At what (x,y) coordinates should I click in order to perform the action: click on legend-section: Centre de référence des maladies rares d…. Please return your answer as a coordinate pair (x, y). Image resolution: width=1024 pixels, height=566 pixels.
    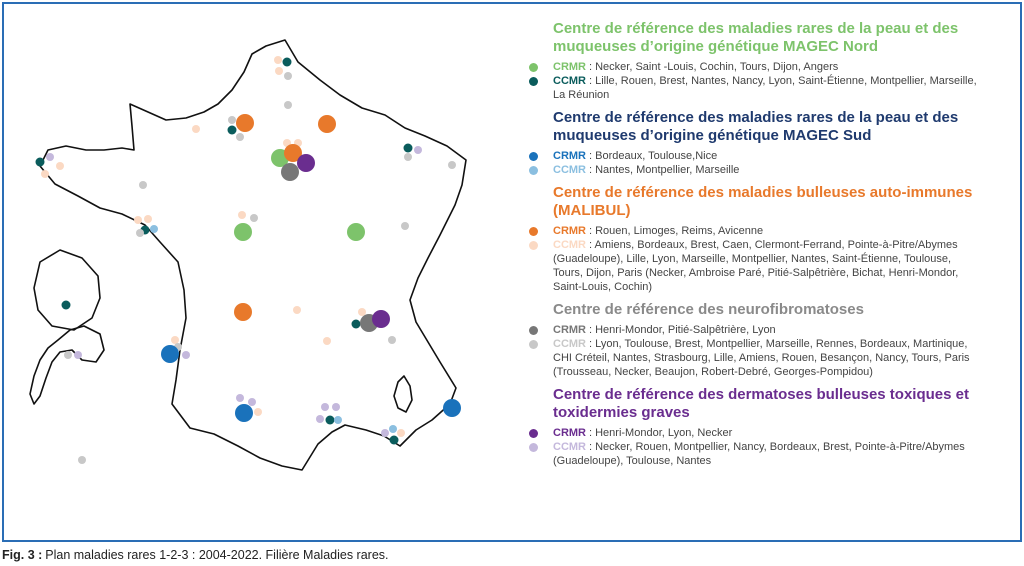
    Looking at the image, I should click on (756, 143).